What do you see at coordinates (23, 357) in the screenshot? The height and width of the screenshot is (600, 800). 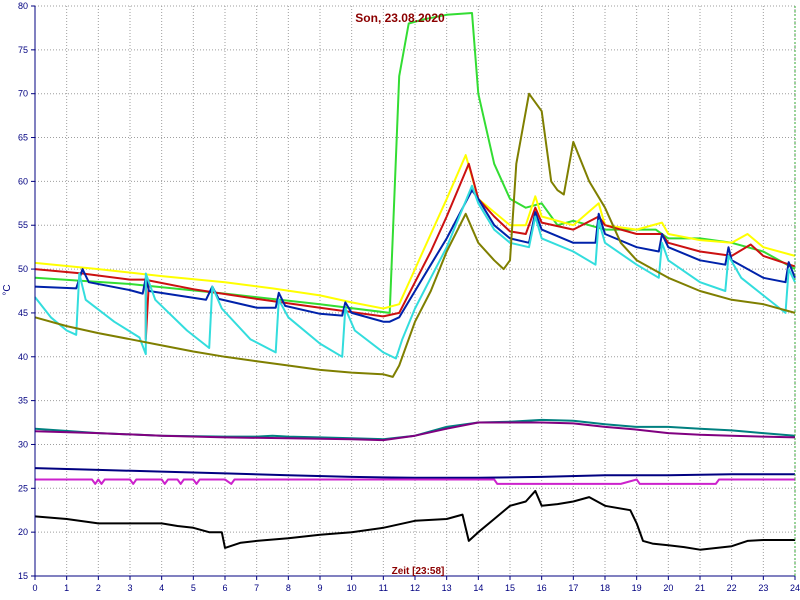 I see `y-tick-label: 40` at bounding box center [23, 357].